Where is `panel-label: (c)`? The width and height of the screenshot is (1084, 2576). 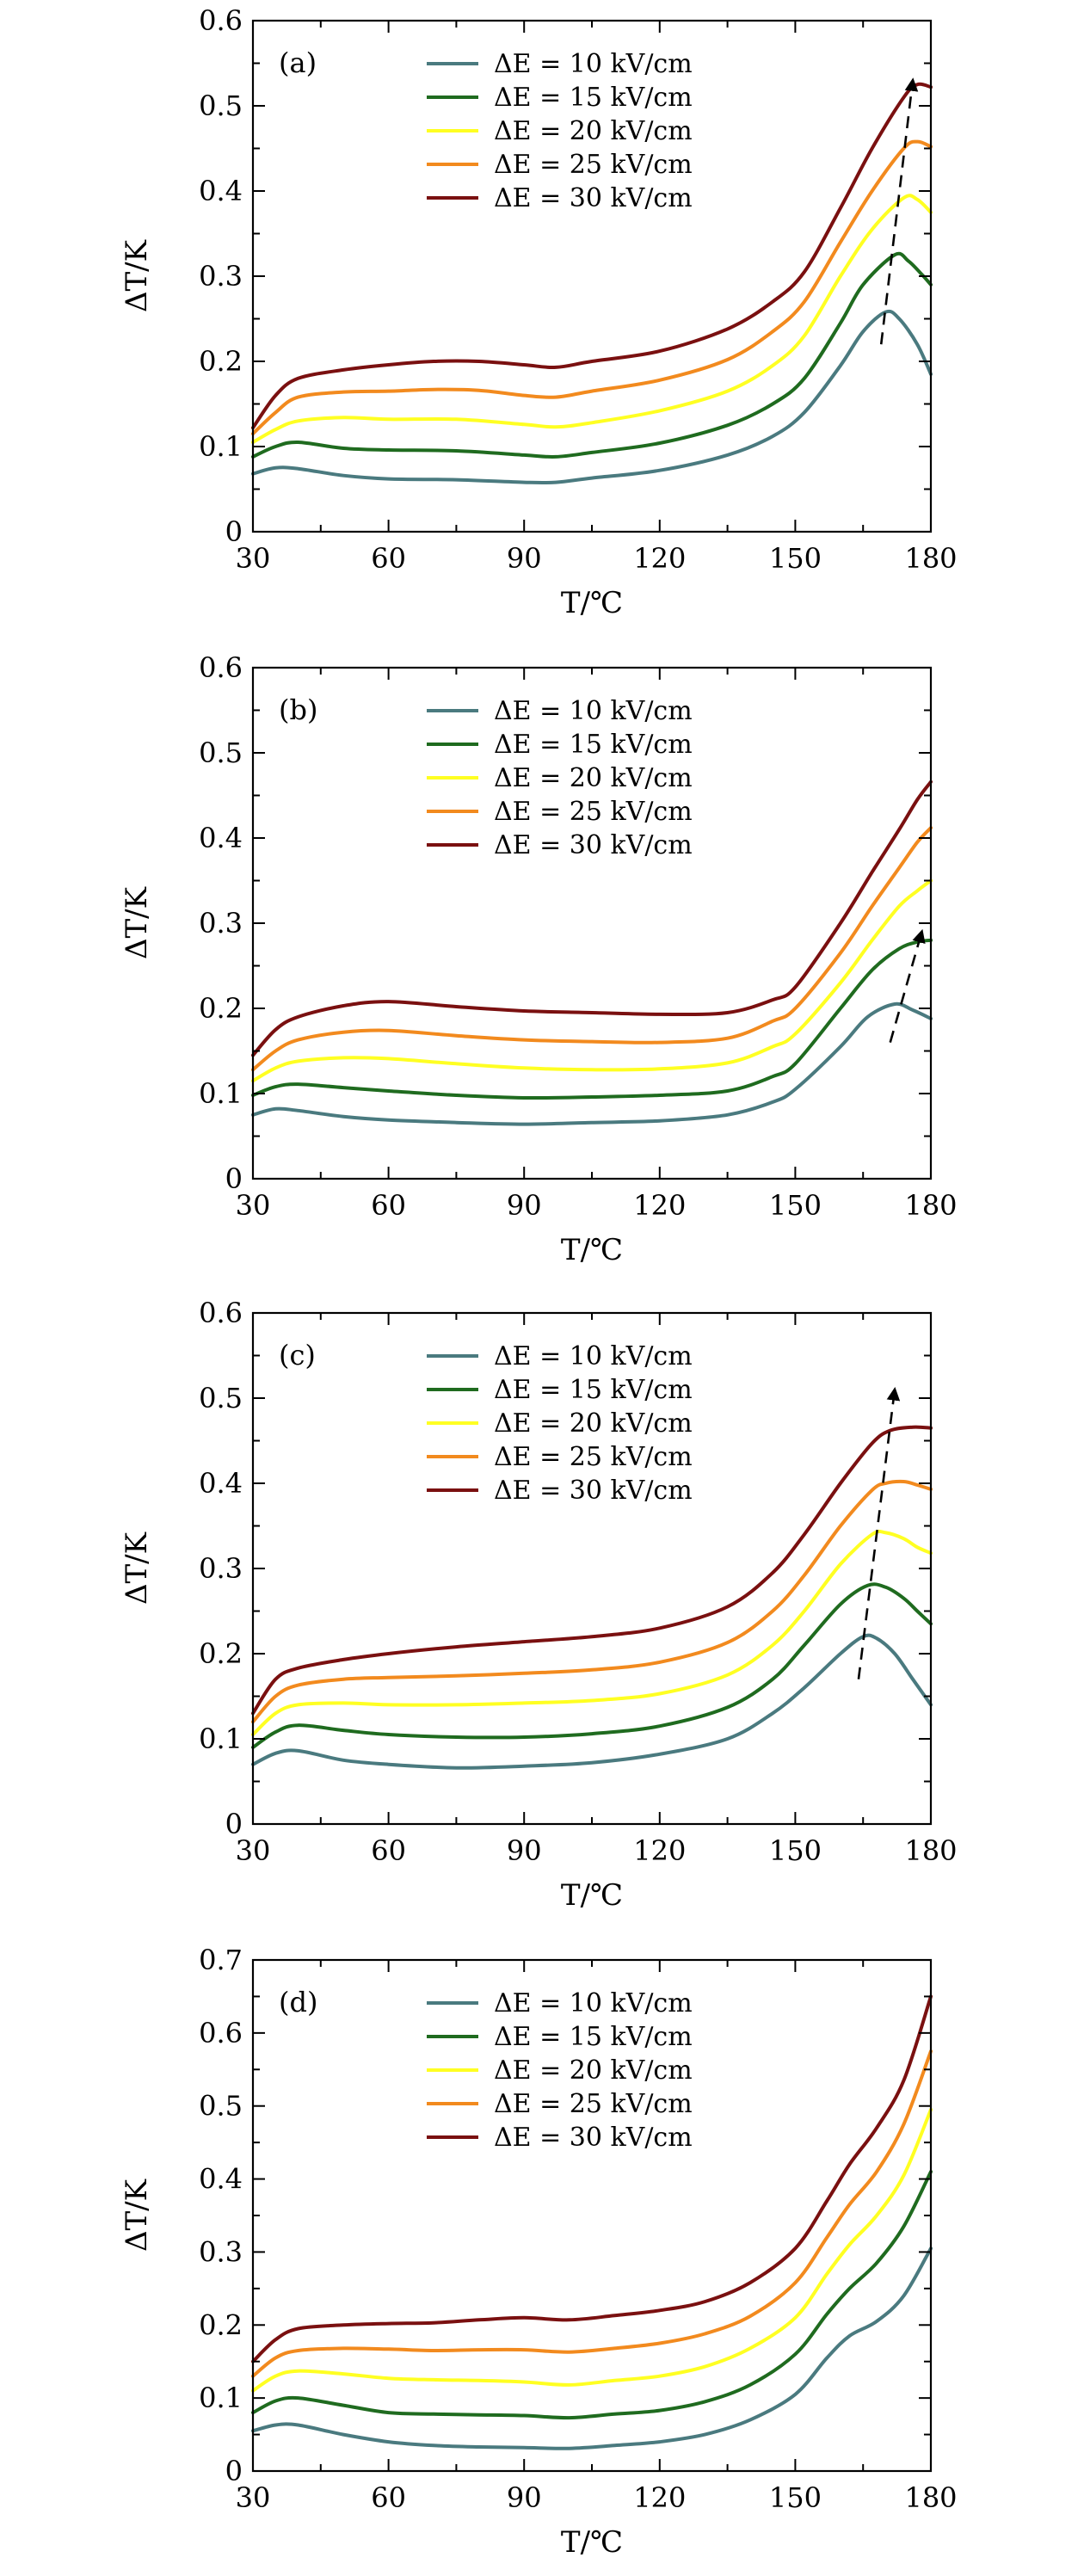 panel-label: (c) is located at coordinates (297, 1355).